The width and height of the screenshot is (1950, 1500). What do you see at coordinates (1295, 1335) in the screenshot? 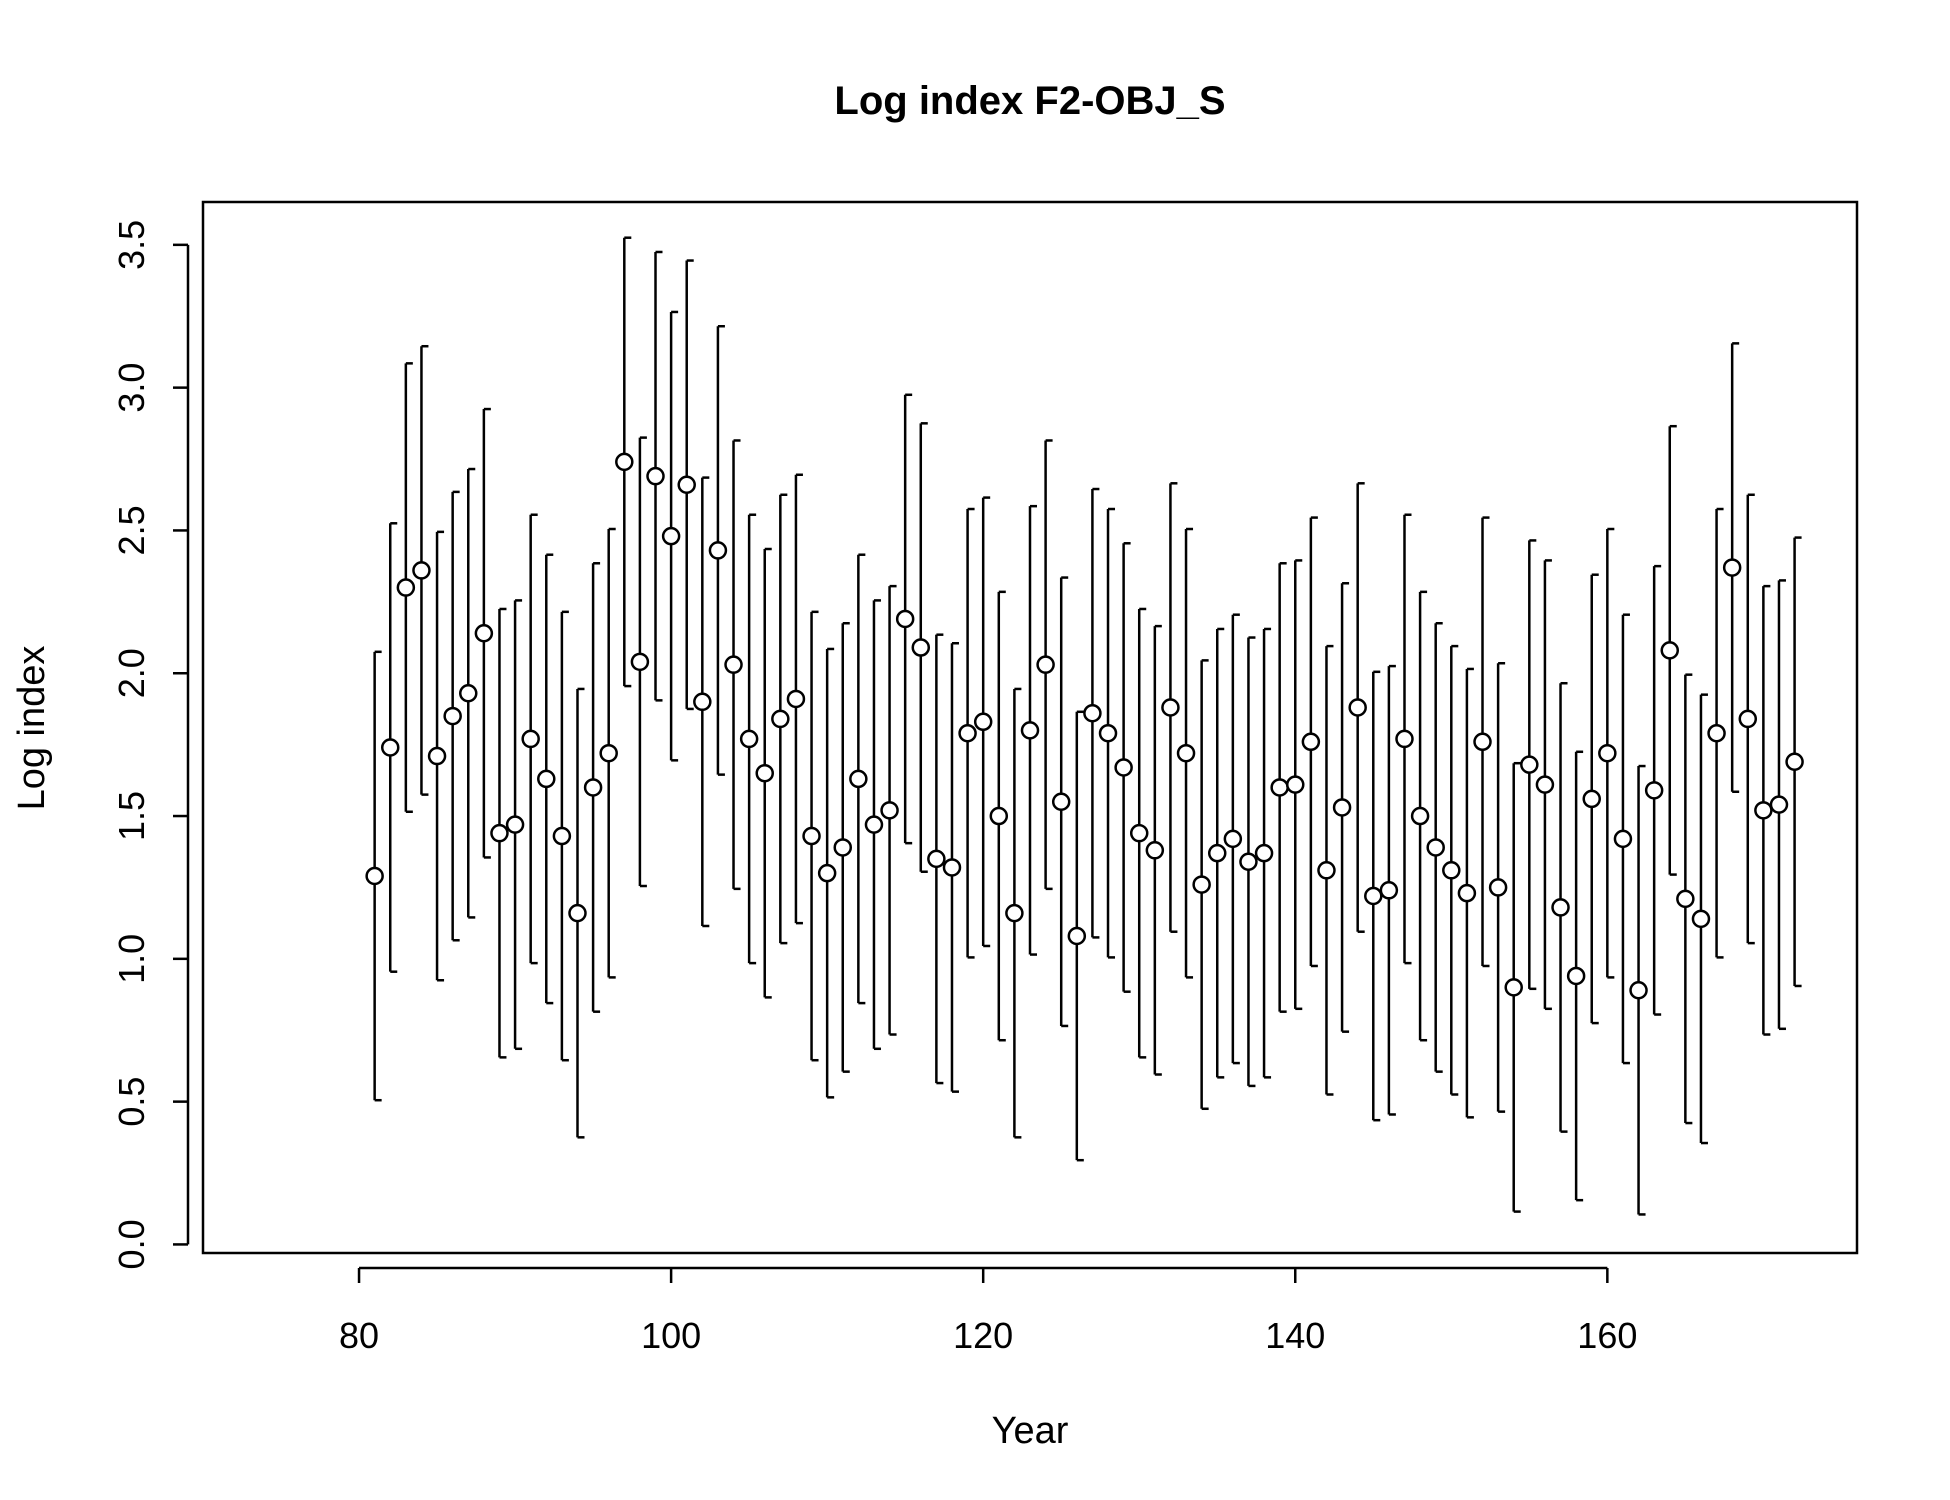
I see `x-tick-label: 140` at bounding box center [1295, 1335].